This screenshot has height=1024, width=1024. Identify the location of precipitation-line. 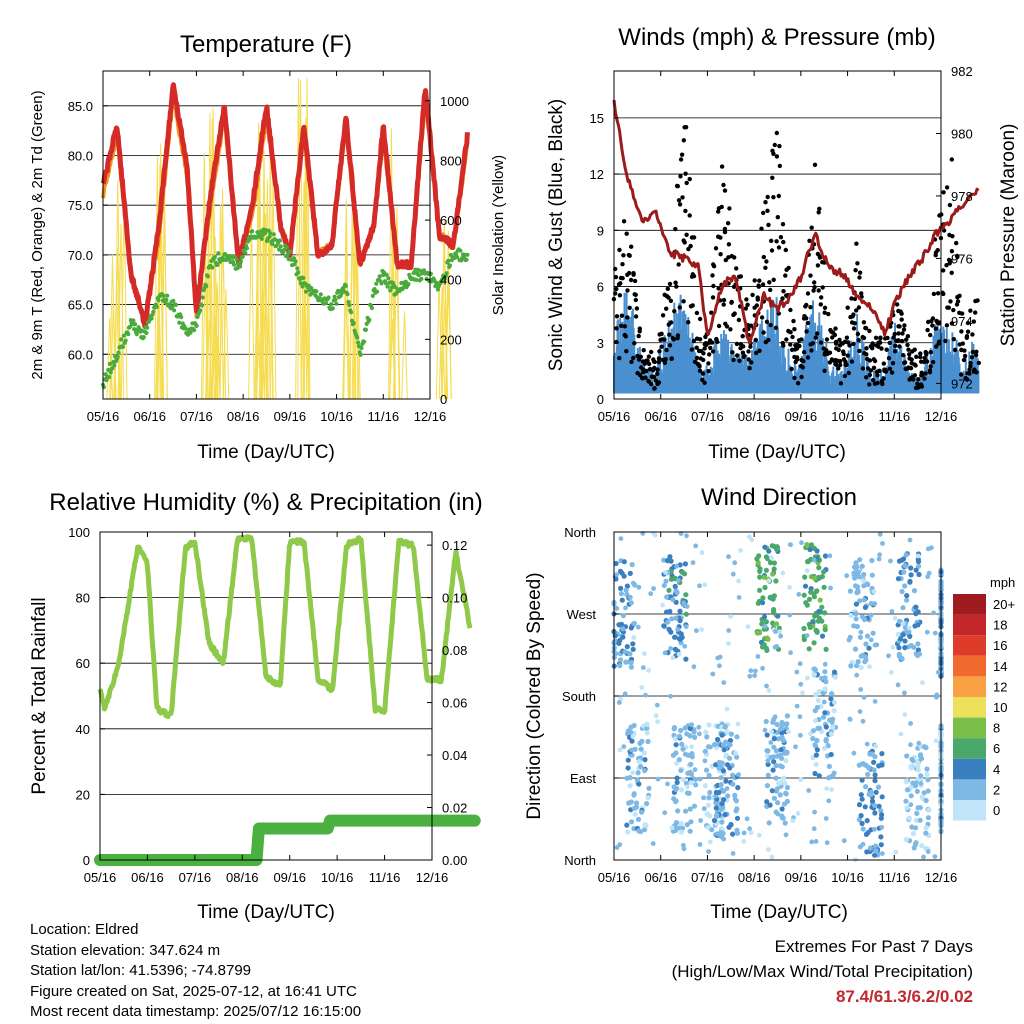
(287, 840).